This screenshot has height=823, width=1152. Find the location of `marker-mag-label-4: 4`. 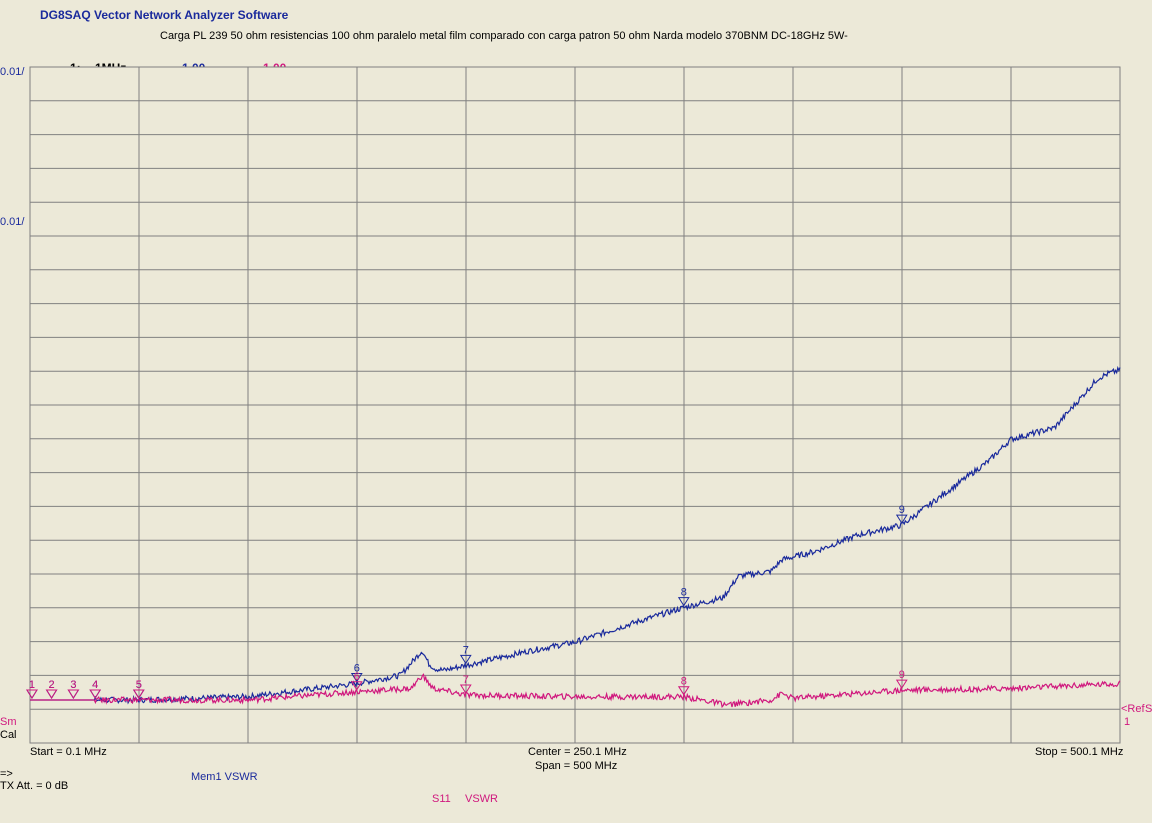

marker-mag-label-4: 4 is located at coordinates (95, 685).